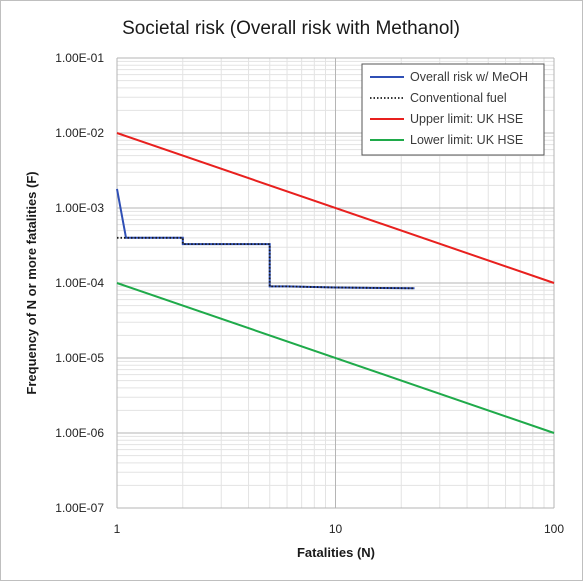 The width and height of the screenshot is (583, 581). What do you see at coordinates (31, 282) in the screenshot?
I see `y-axis-title: Frequency of N or more fatalities (F)` at bounding box center [31, 282].